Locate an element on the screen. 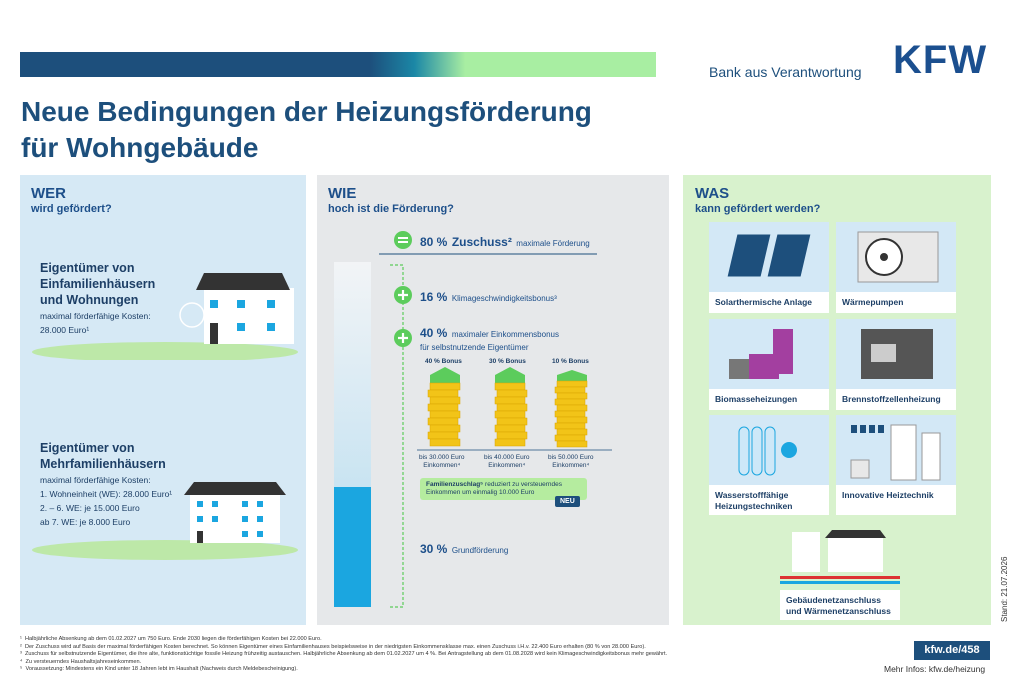 Image resolution: width=1024 pixels, height=682 pixels. label: Brennstoffzellenheizung is located at coordinates (891, 399).